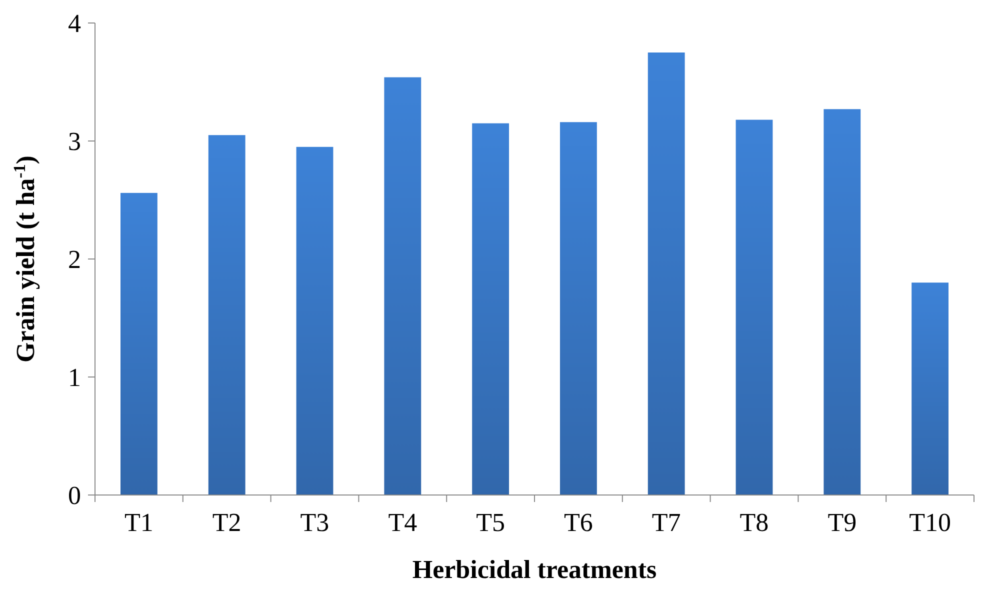 Image resolution: width=982 pixels, height=590 pixels. I want to click on y-tick-label: 1, so click(74, 377).